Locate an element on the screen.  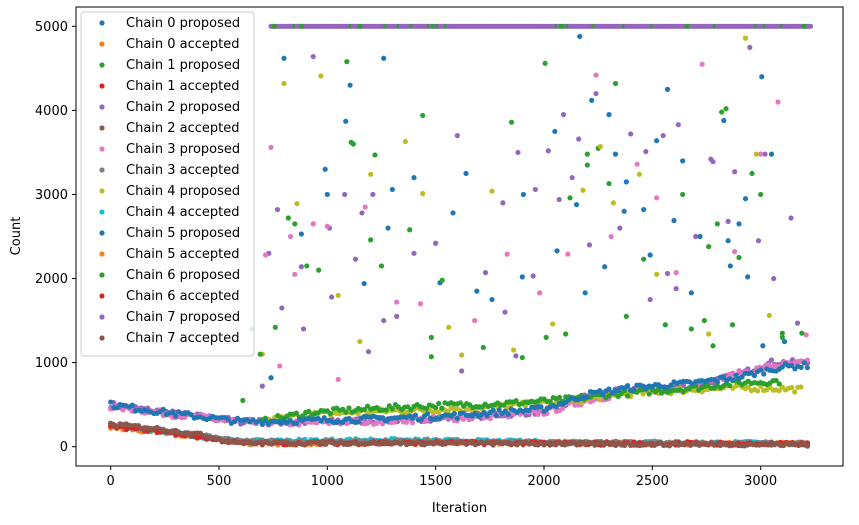
y-tick-label: 4000 is located at coordinates (51, 111).